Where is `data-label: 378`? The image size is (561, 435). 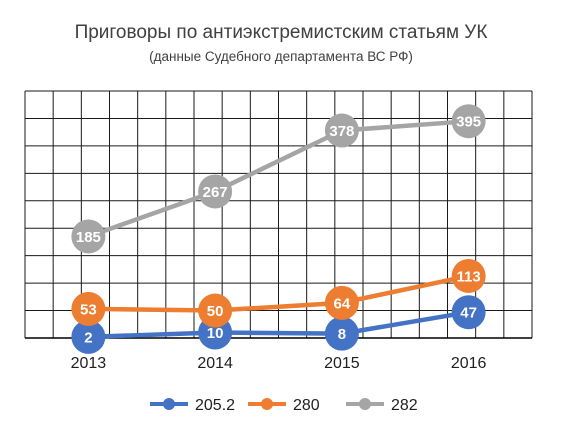
data-label: 378 is located at coordinates (341, 131).